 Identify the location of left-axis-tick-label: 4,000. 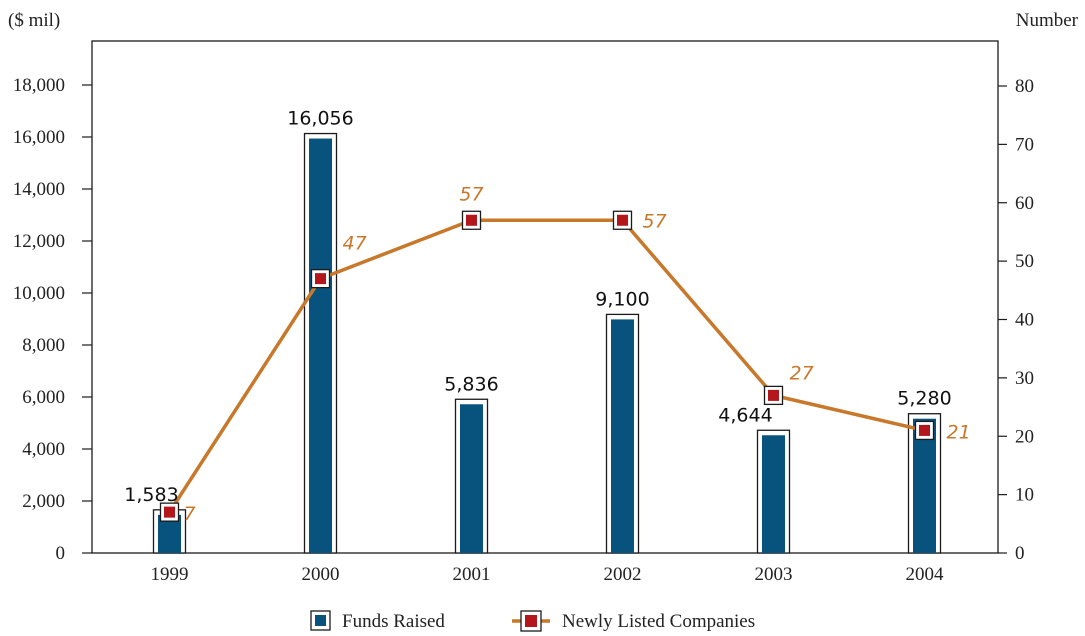
(43, 449).